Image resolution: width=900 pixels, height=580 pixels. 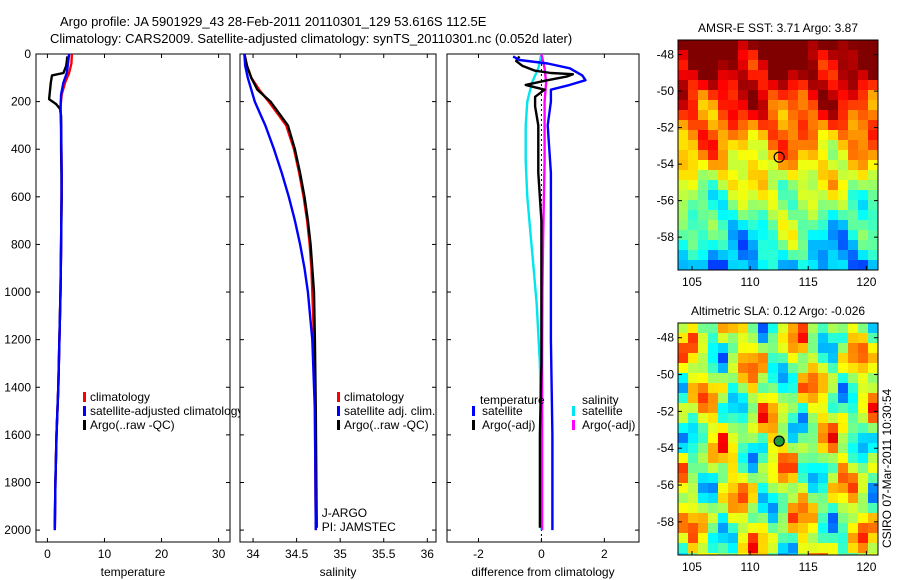 I want to click on map-x-tick-label: 110, so click(x=750, y=567).